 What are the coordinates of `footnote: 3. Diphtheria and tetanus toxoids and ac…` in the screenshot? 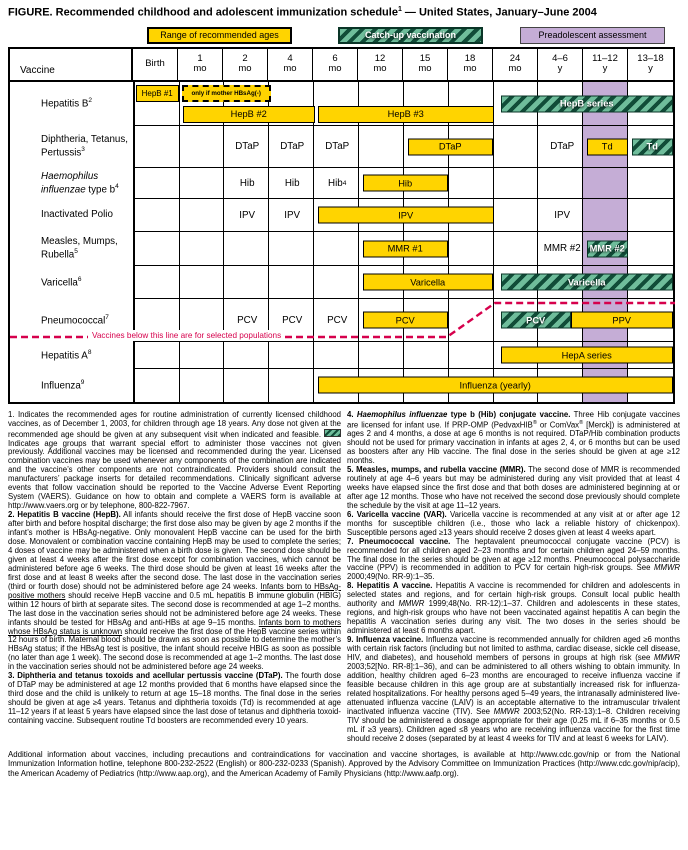 It's located at (174, 698).